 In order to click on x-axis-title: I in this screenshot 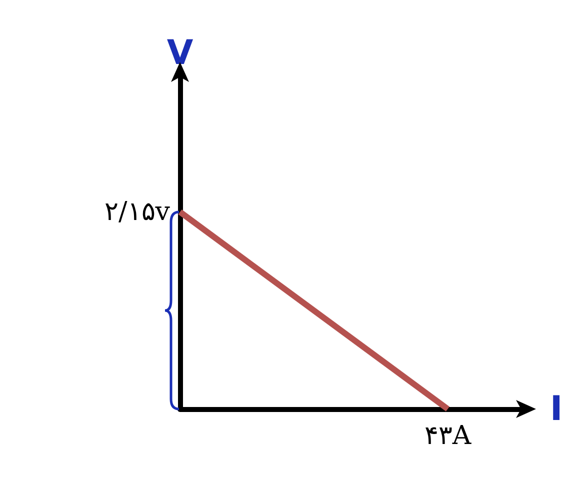, I will do `click(556, 409)`.